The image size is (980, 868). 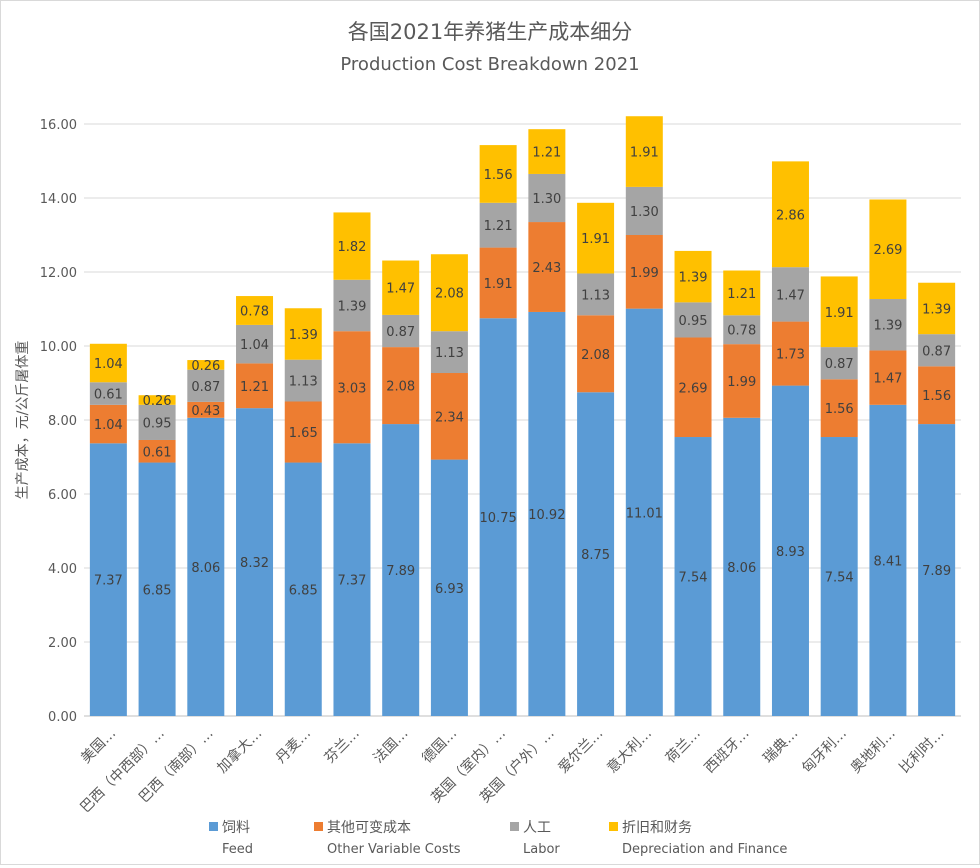 I want to click on data-label: 1.39, so click(x=887, y=326).